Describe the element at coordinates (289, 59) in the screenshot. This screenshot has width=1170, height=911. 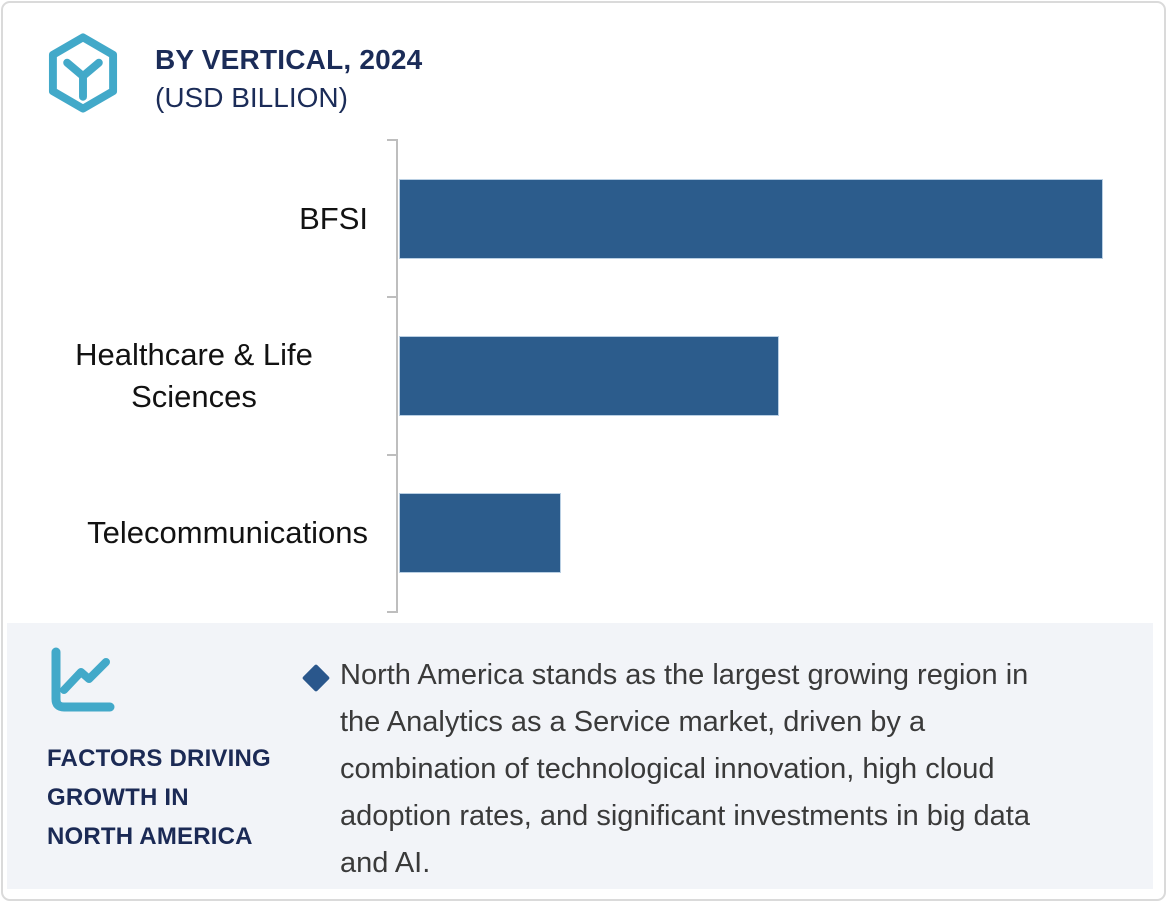
I see `chart-title: BY VERTICAL, 2024` at that location.